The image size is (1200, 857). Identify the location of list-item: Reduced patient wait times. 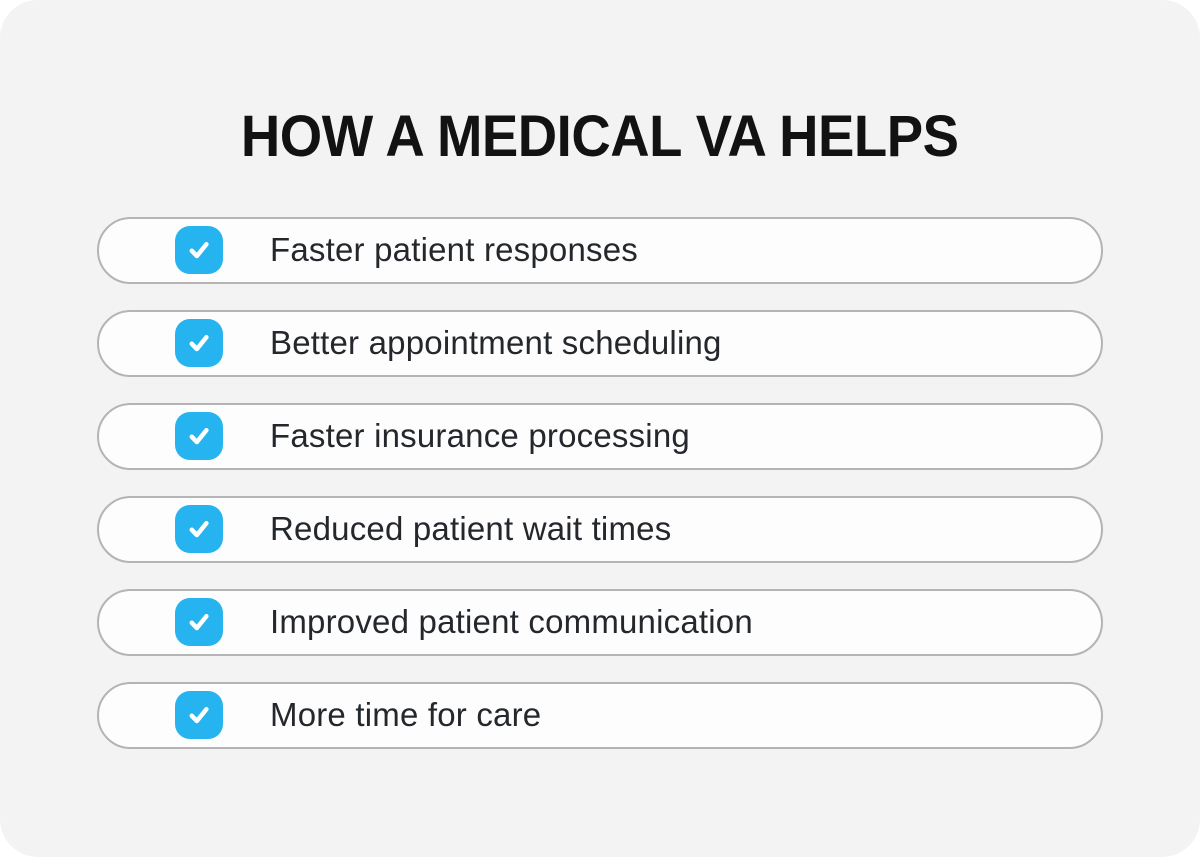
(600, 529).